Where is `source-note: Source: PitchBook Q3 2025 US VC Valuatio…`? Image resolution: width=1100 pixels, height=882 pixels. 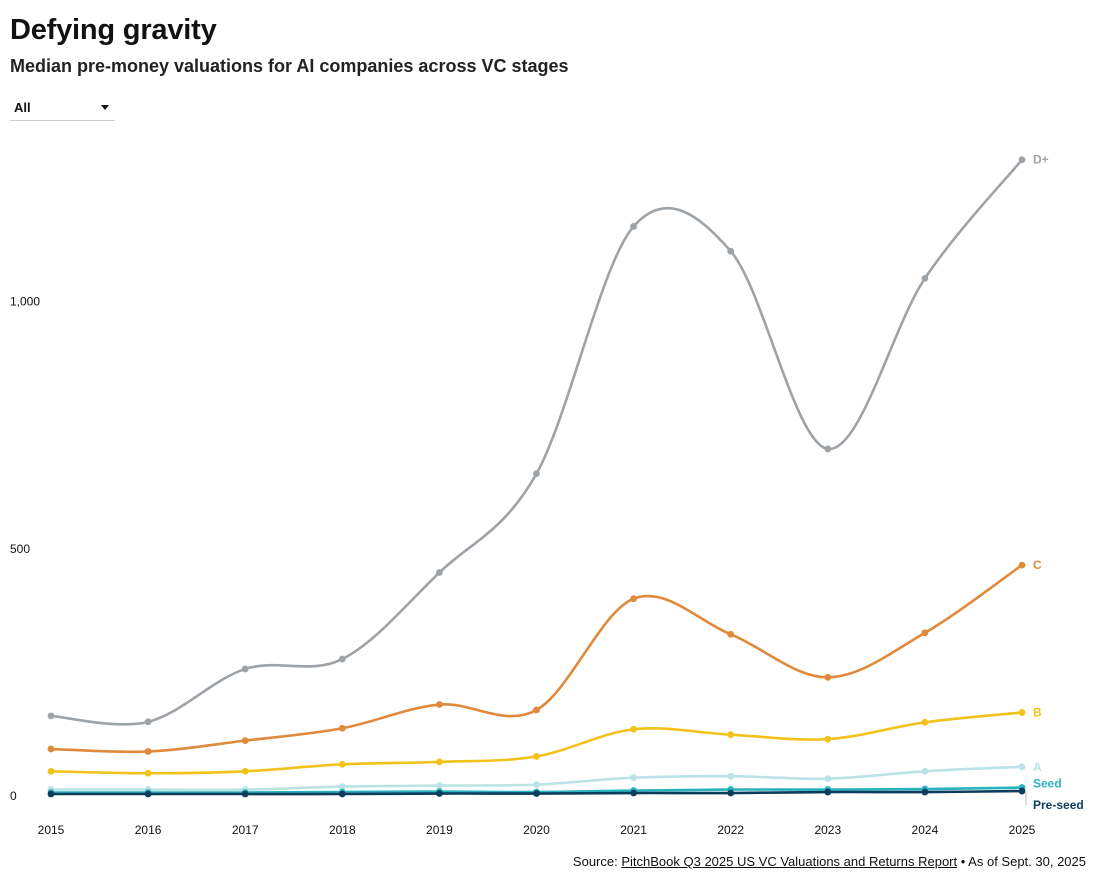
source-note: Source: PitchBook Q3 2025 US VC Valuatio… is located at coordinates (829, 861).